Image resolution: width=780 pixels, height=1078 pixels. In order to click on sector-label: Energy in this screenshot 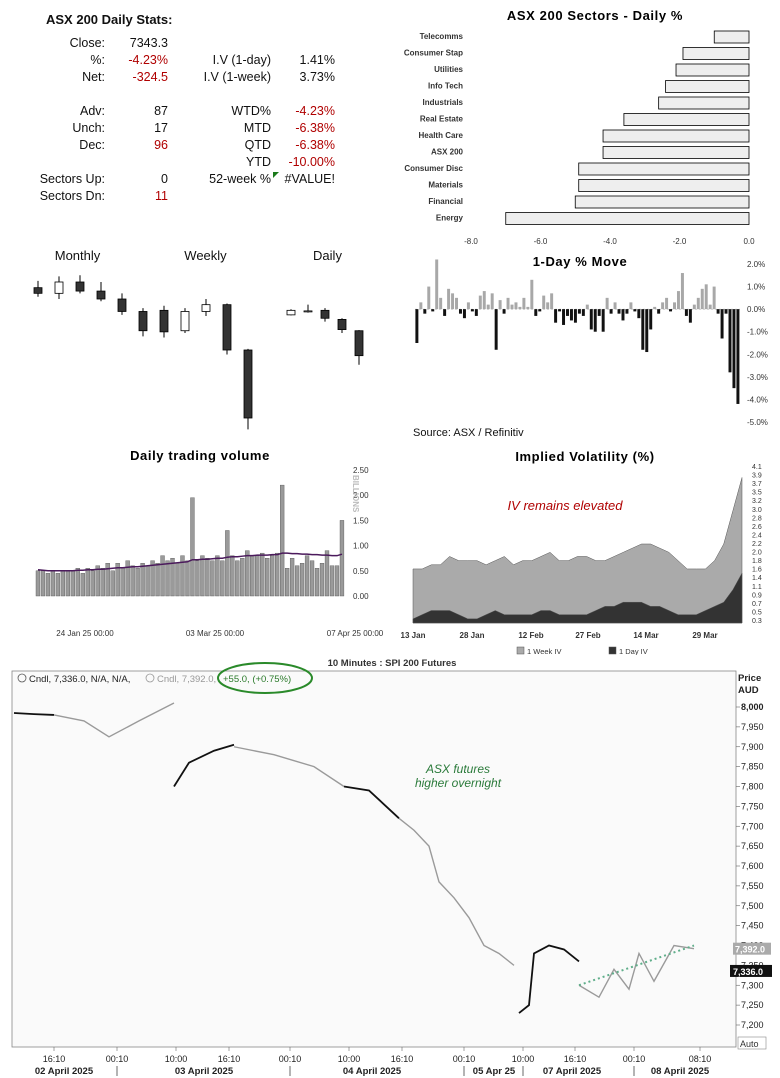, I will do `click(450, 218)`.